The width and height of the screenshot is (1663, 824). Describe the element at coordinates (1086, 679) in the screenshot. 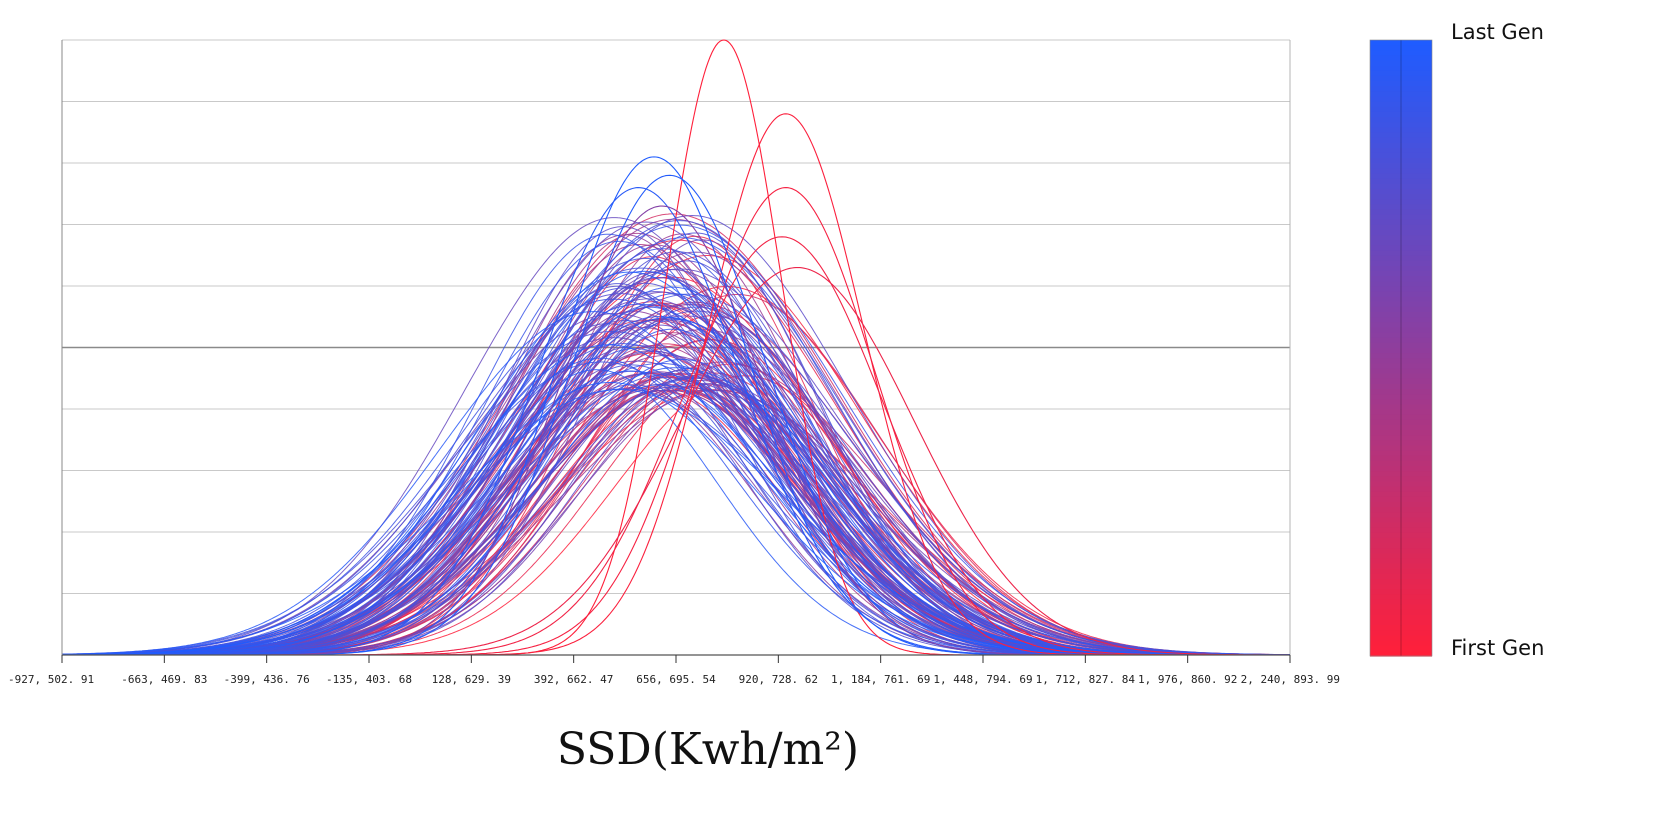

I see `x-tick-label: 1, 712, 827. 84` at that location.